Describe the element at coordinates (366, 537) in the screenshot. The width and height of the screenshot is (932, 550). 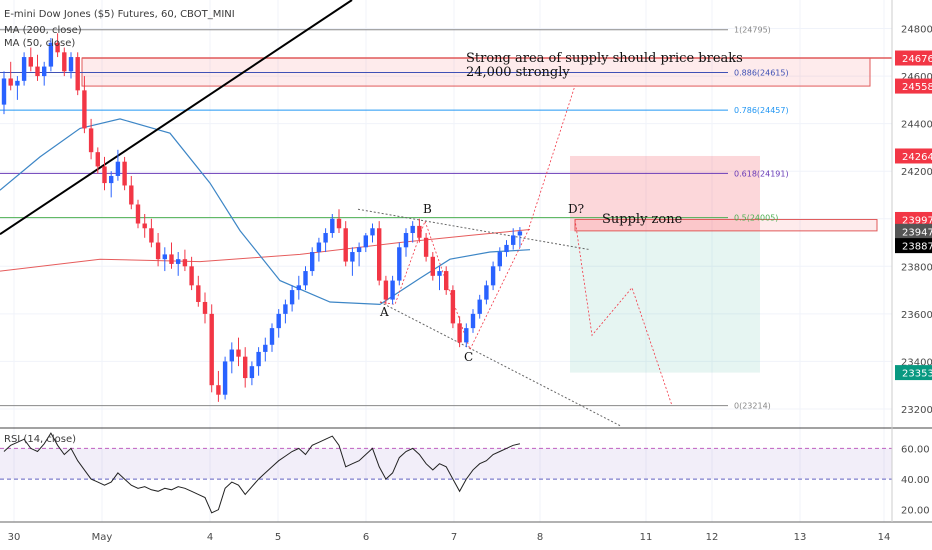
I see `x-tick-4: 6` at that location.